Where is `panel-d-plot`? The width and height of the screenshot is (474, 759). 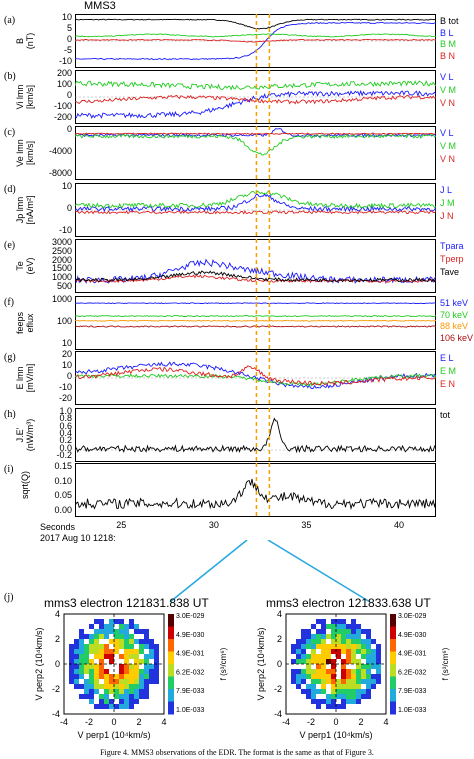
panel-d-plot is located at coordinates (255, 210).